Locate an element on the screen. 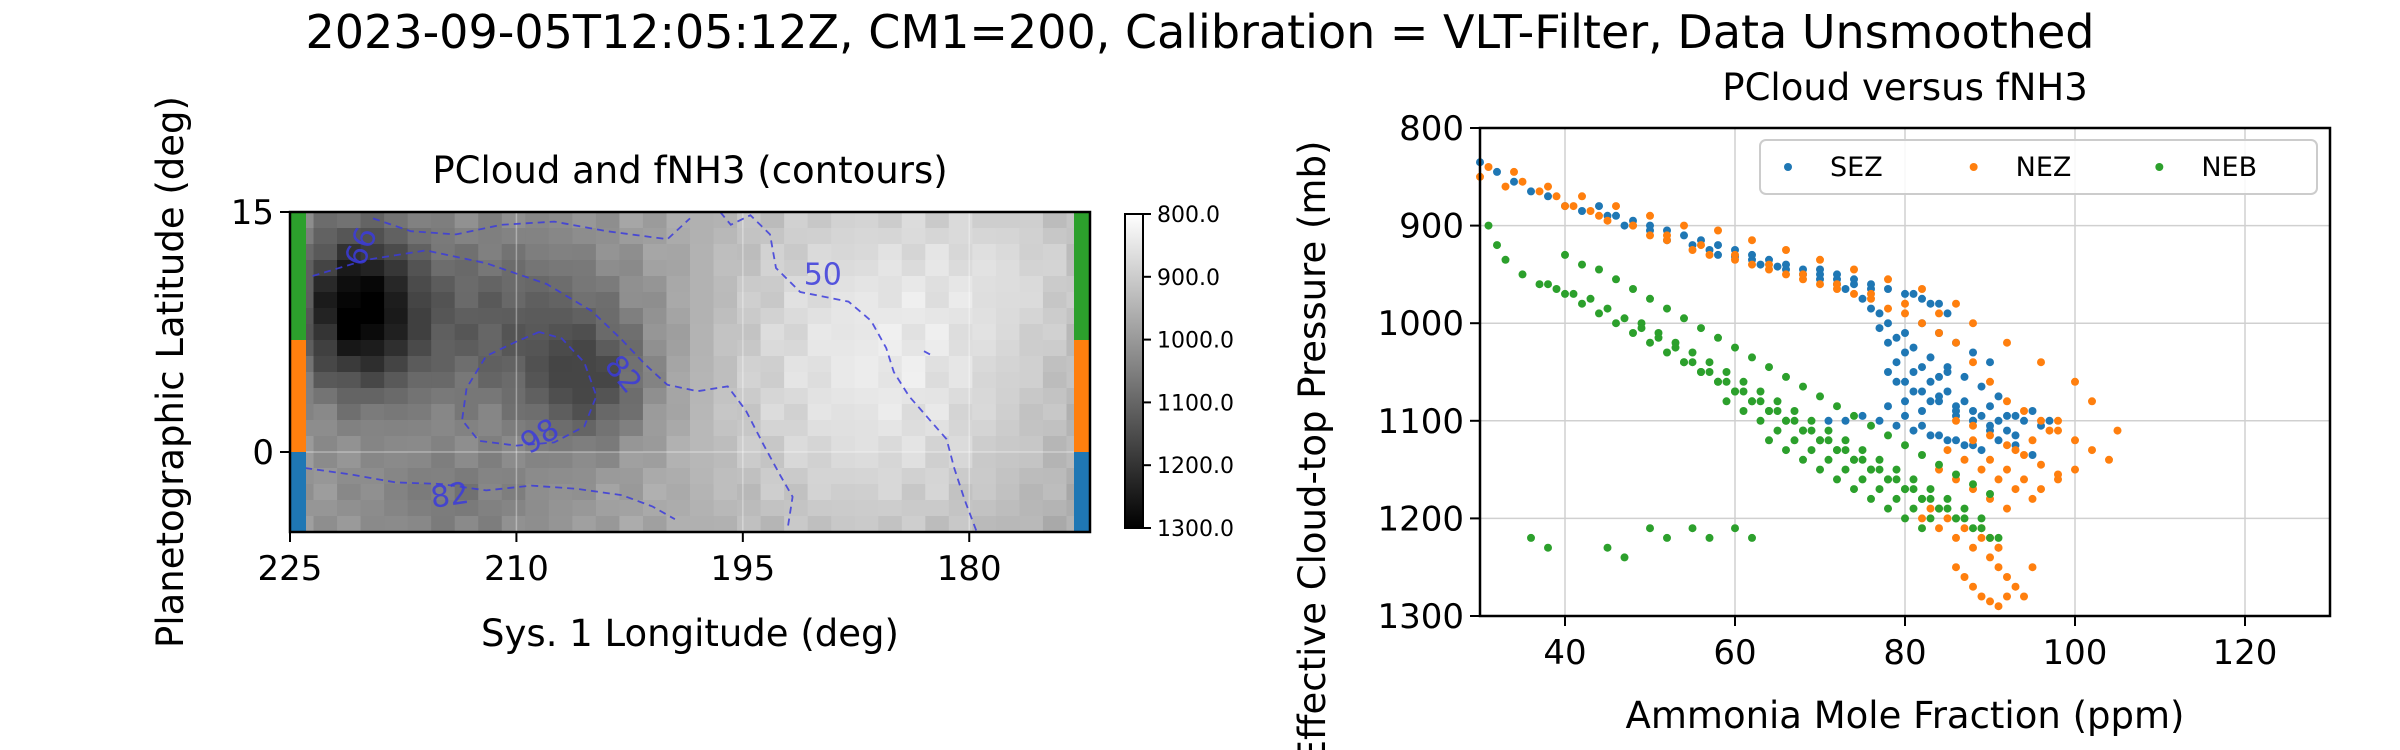 The image size is (2400, 750). heatmap-zone-bars is located at coordinates (690, 372).